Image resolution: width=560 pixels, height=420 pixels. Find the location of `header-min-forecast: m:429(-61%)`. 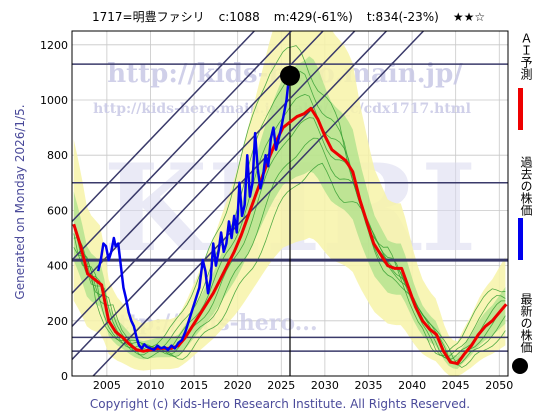

header-min-forecast: m:429(-61%) is located at coordinates (313, 17).